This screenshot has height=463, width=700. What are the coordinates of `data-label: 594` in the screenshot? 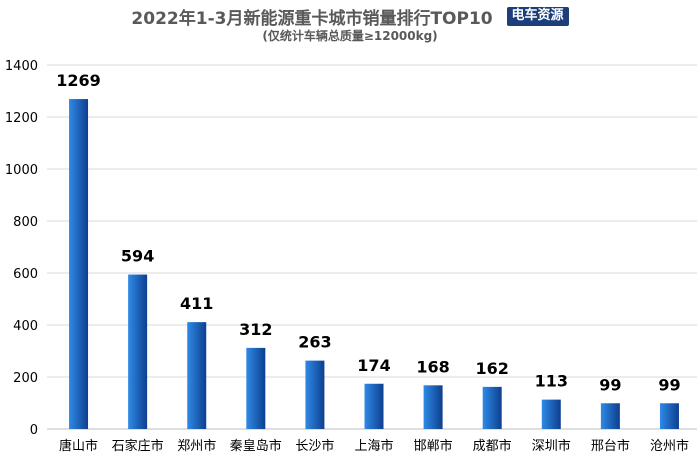 It's located at (137, 256).